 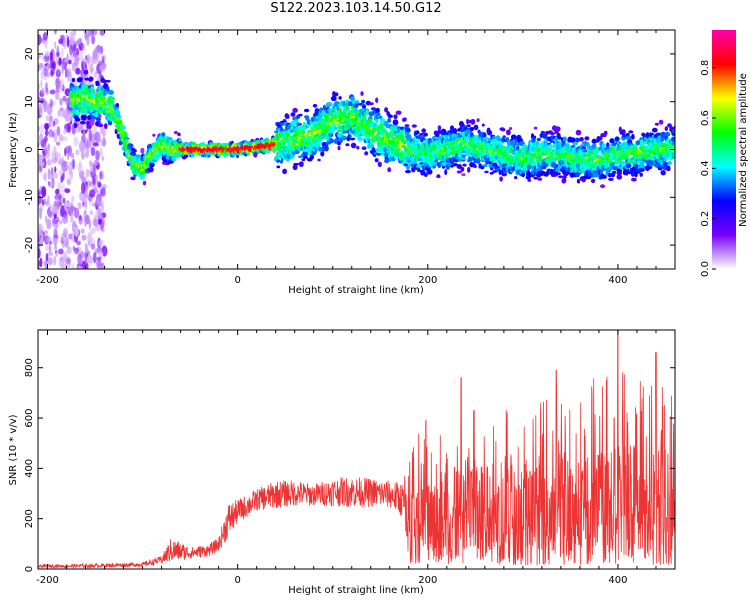 I want to click on snr-y-label: SNR (10 * v/v), so click(x=13, y=449).